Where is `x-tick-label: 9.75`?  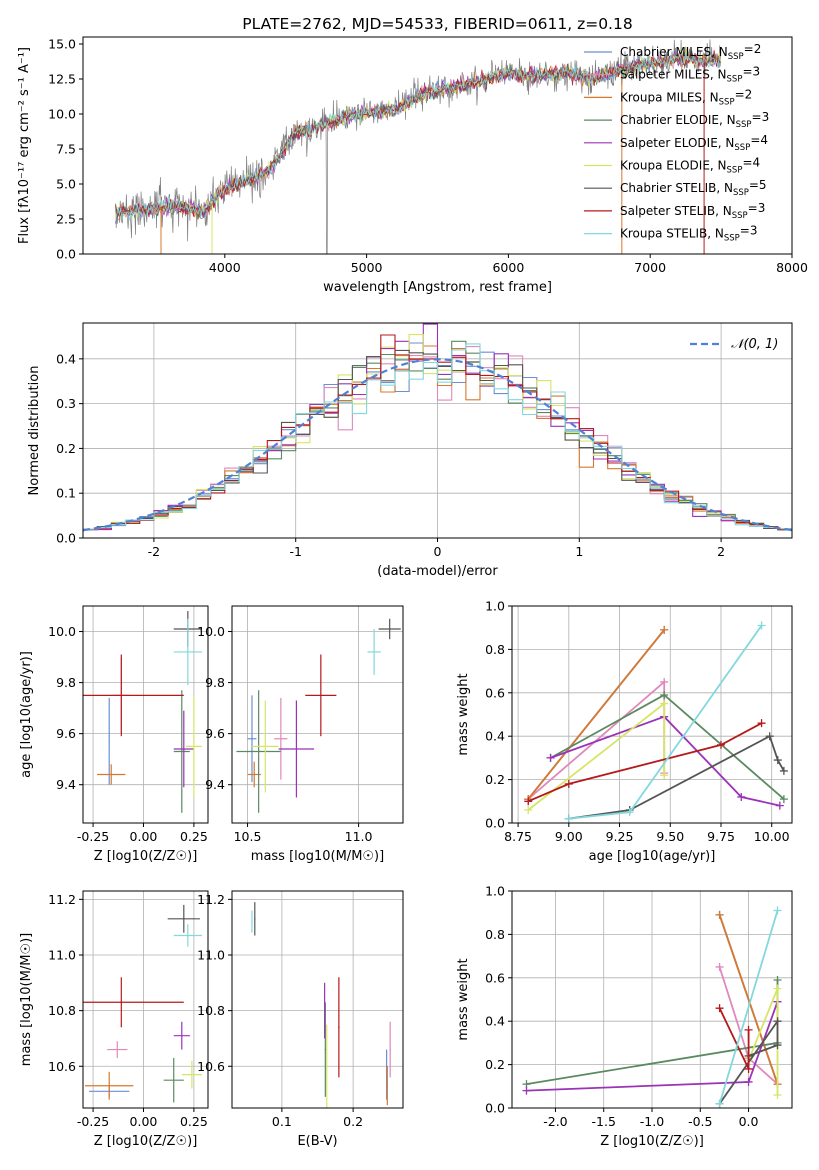
x-tick-label: 9.75 is located at coordinates (721, 836).